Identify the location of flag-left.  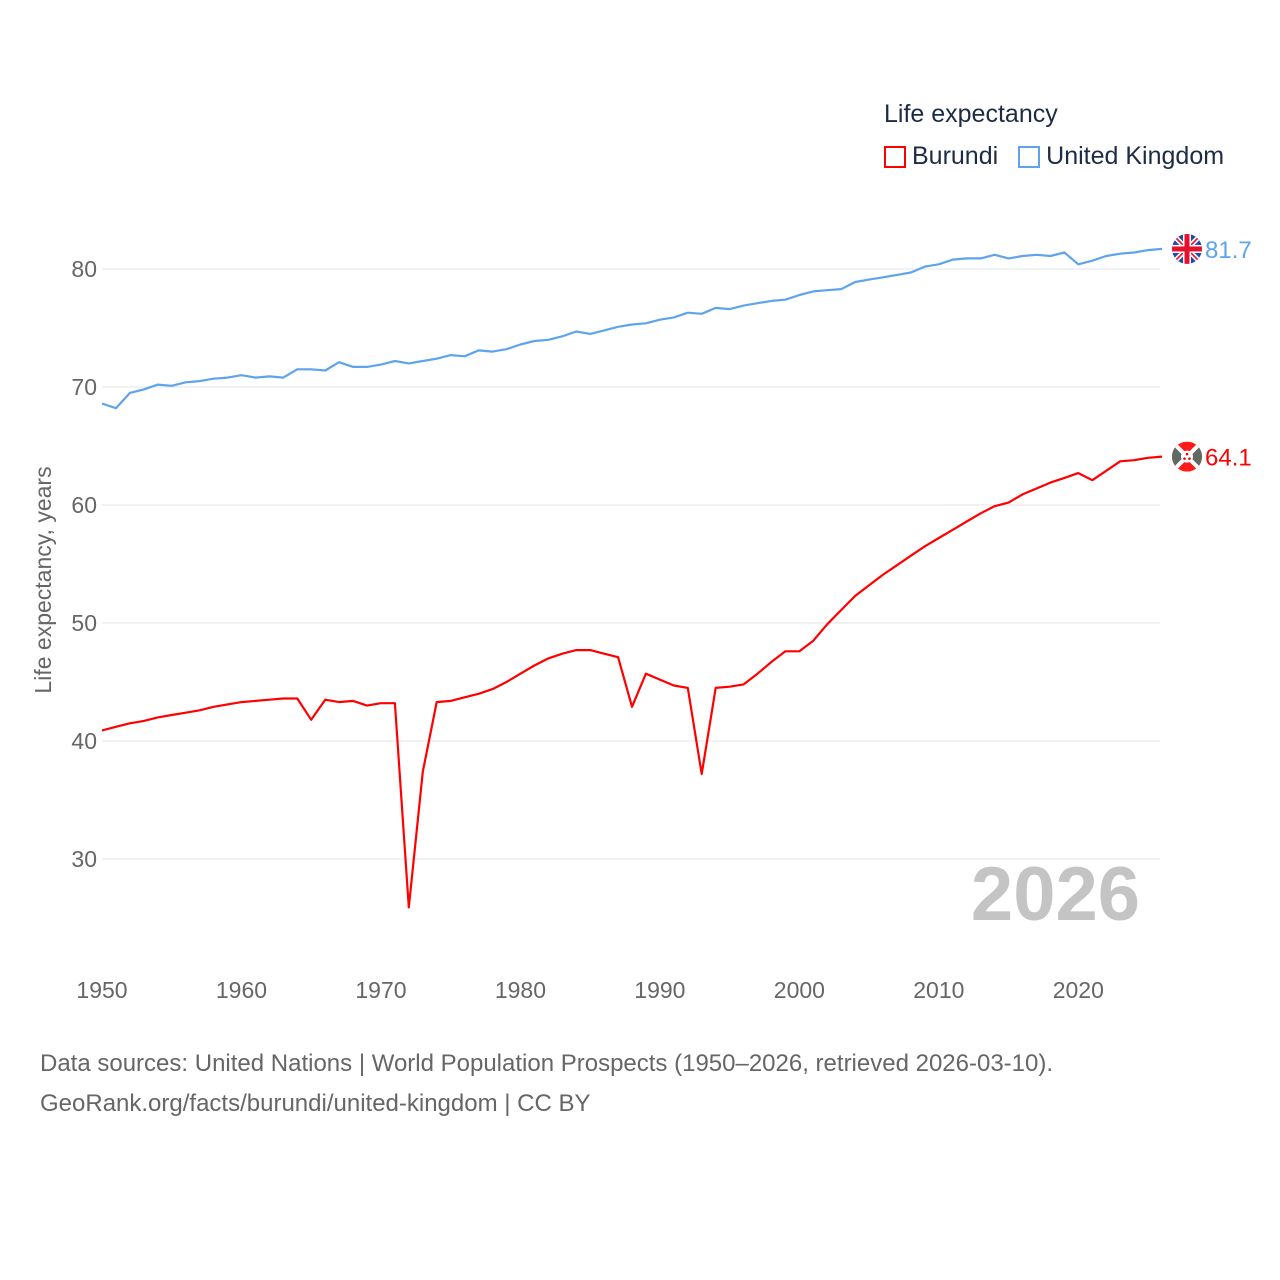
(1179, 456).